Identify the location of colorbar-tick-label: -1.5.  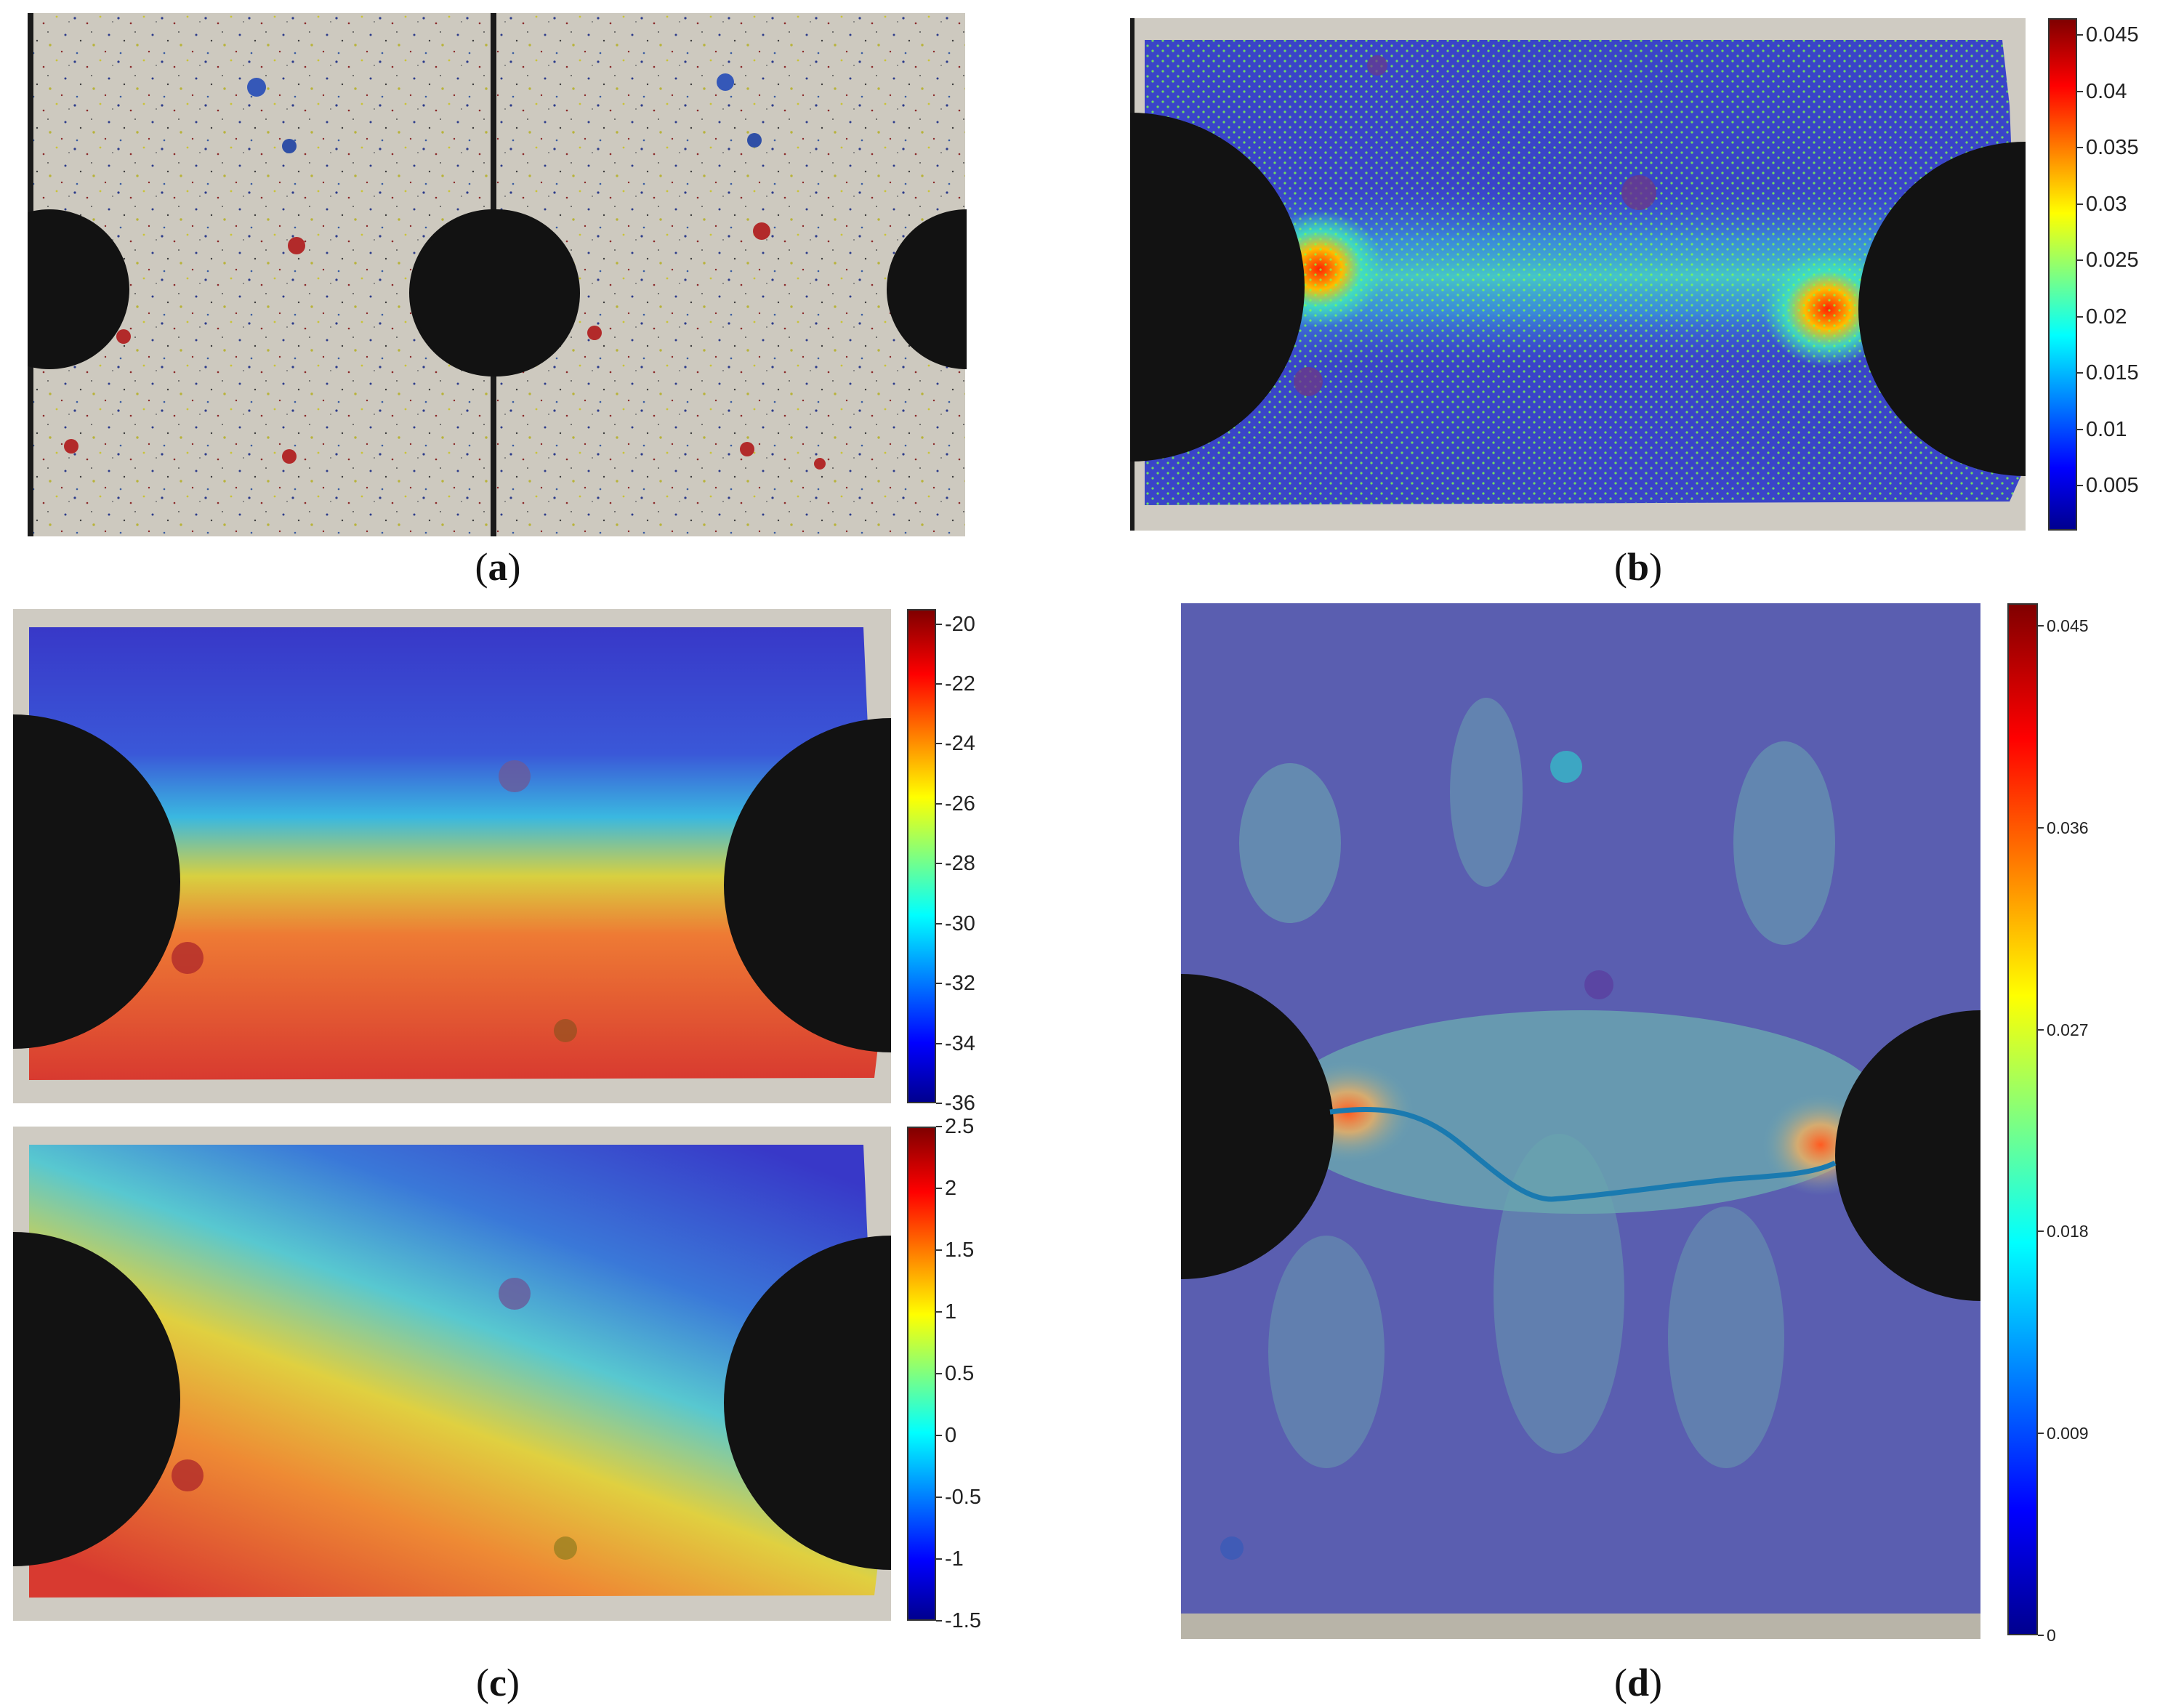
(963, 1621).